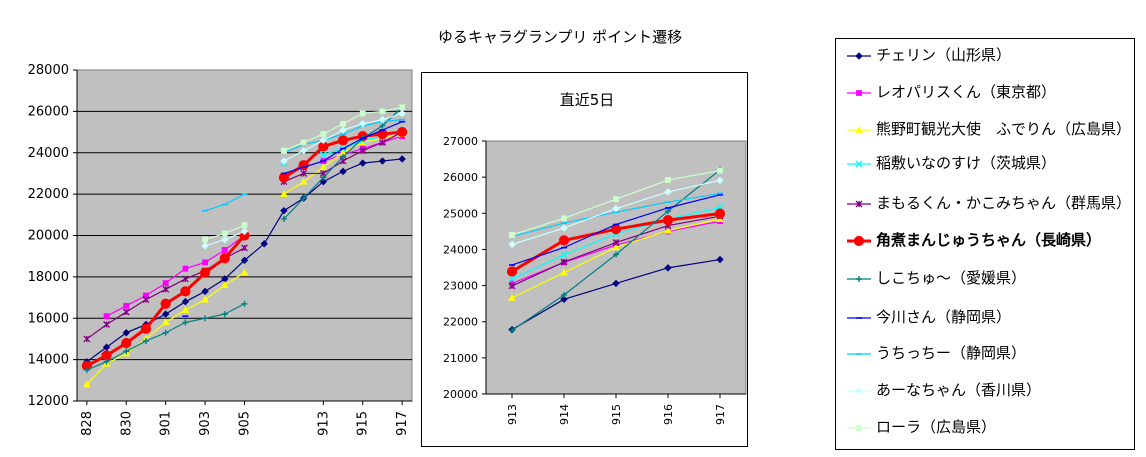 This screenshot has height=457, width=1146. What do you see at coordinates (166, 423) in the screenshot?
I see `main-x-tick-label: 901` at bounding box center [166, 423].